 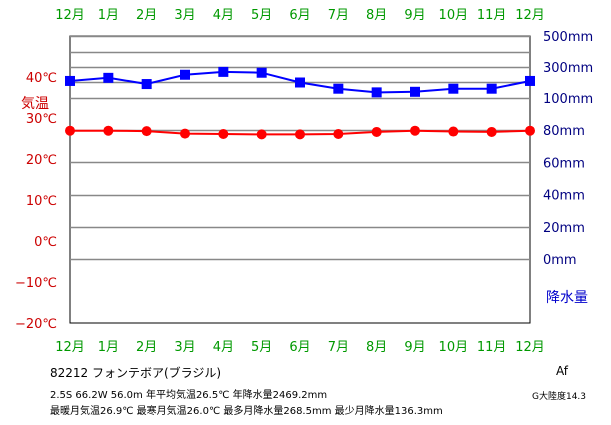 I want to click on top-month-label: 11月, so click(x=492, y=15).